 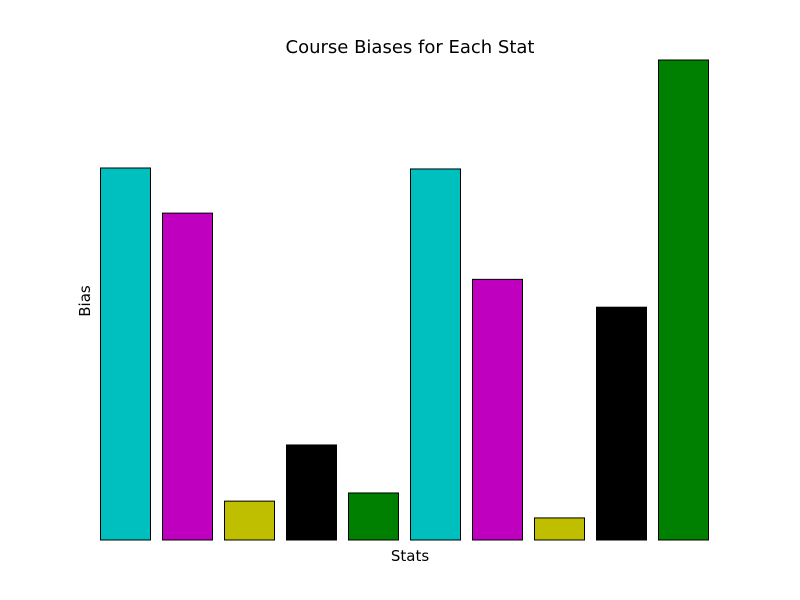 I want to click on y-axis-label: Bias, so click(x=85, y=301).